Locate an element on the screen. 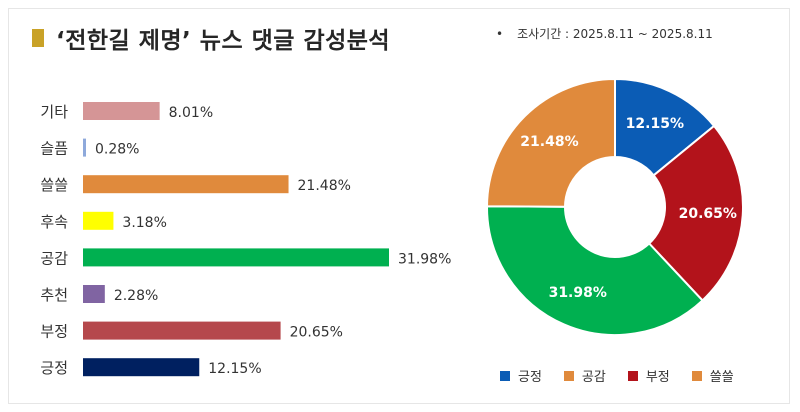  bar-value-label: 12.15% is located at coordinates (234, 369).